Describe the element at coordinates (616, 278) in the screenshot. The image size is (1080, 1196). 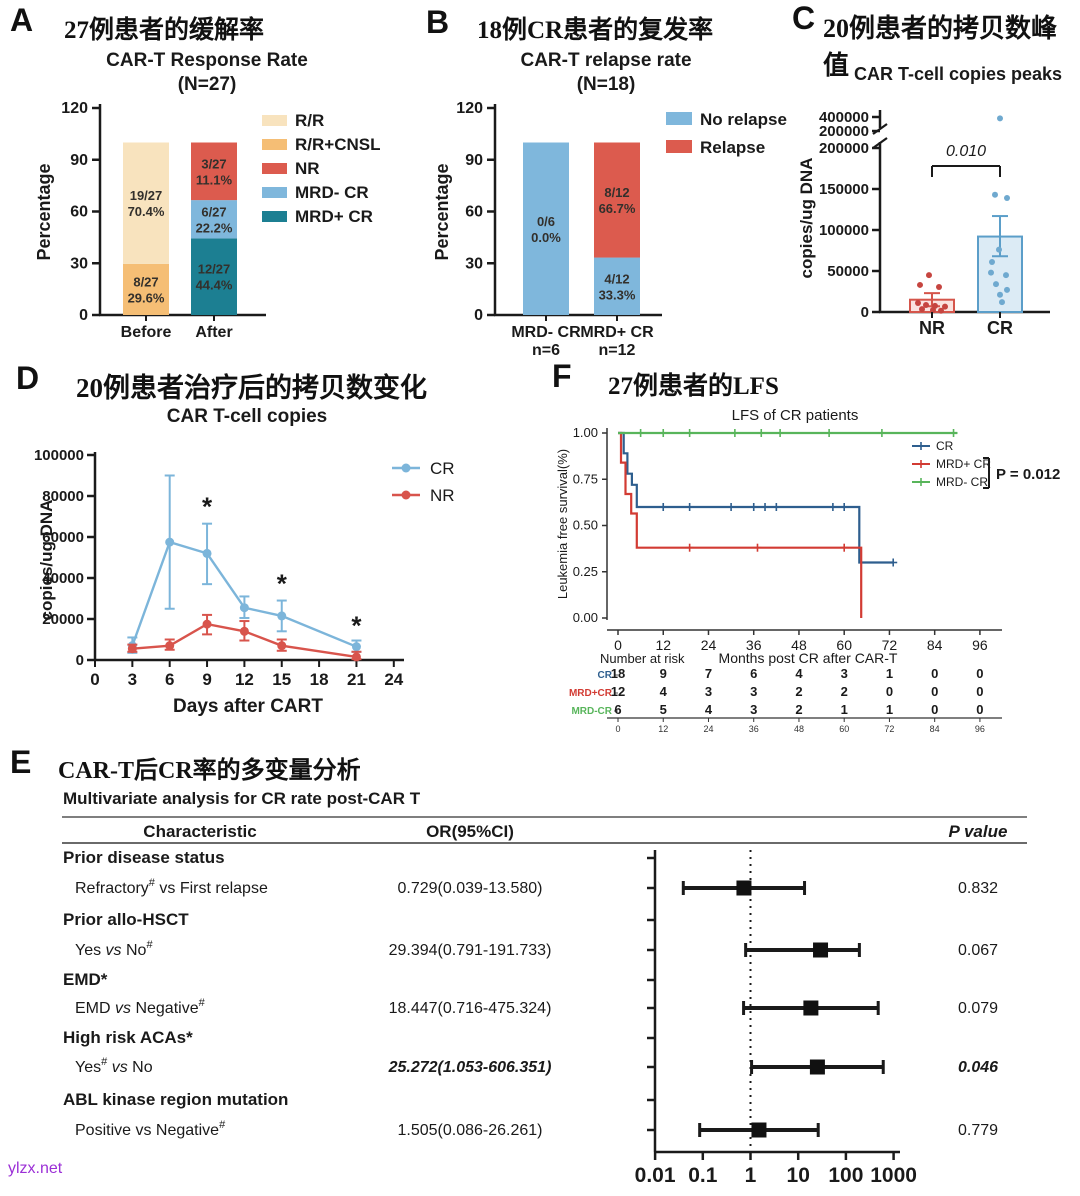
I see `chart-shape: 4/12` at that location.